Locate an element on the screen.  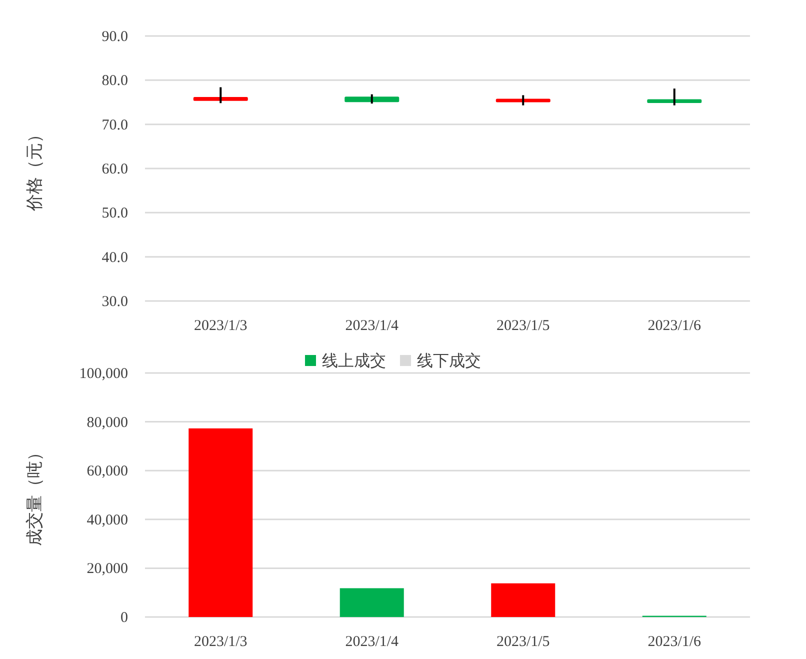
y-tick-label: 40,000 is located at coordinates (107, 520).